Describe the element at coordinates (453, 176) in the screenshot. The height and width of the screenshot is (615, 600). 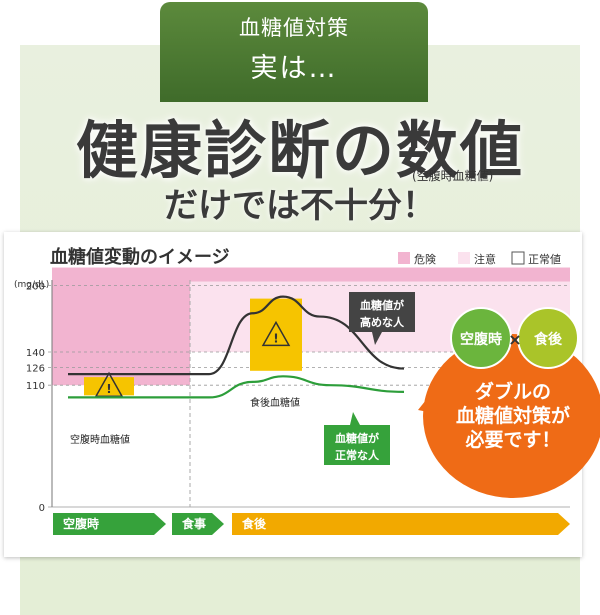
I see `headline-note: (空腹時血糖値)` at that location.